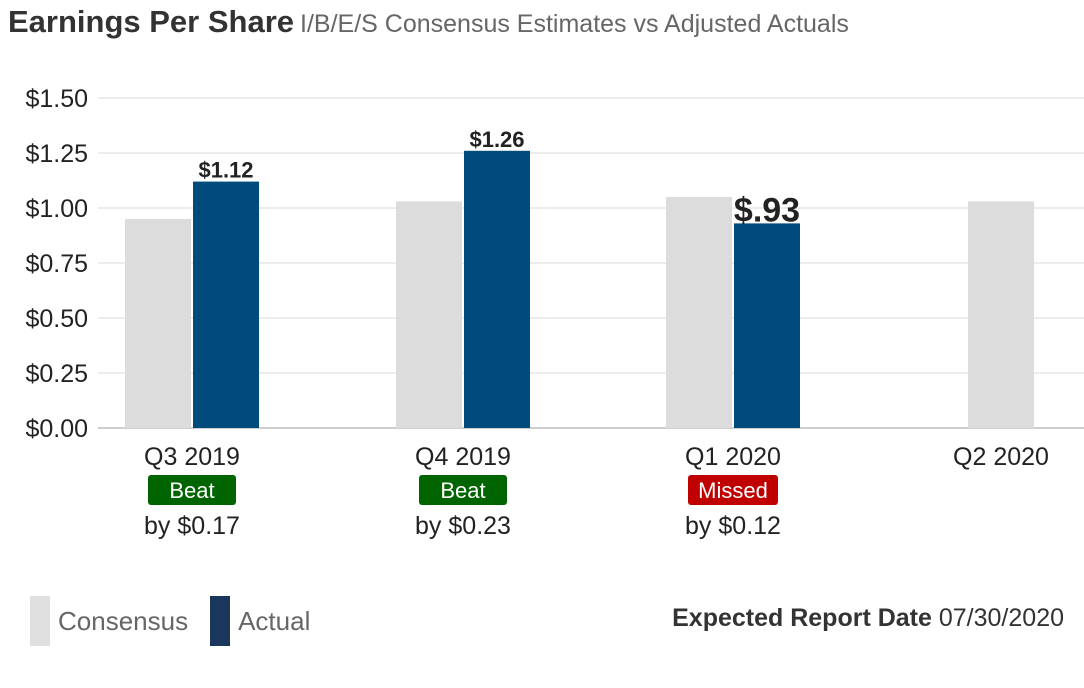 The height and width of the screenshot is (688, 1084). I want to click on chart-title: Earnings Per Share, so click(151, 21).